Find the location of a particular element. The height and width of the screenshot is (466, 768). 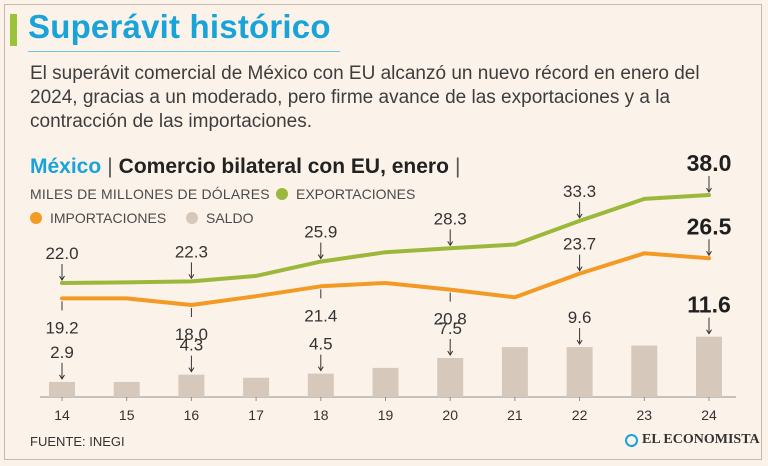

imports-value-24: 26.5 is located at coordinates (709, 226).